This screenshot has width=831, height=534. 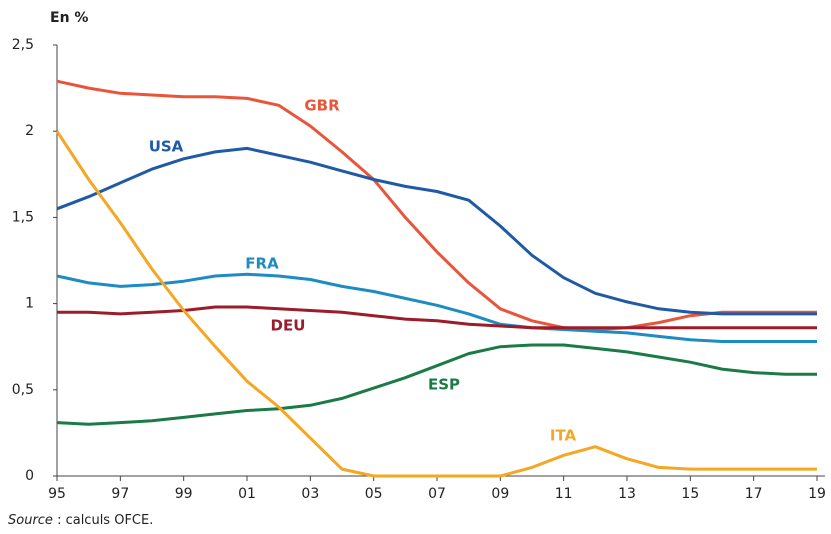 I want to click on x-tick-label: 99, so click(x=184, y=494).